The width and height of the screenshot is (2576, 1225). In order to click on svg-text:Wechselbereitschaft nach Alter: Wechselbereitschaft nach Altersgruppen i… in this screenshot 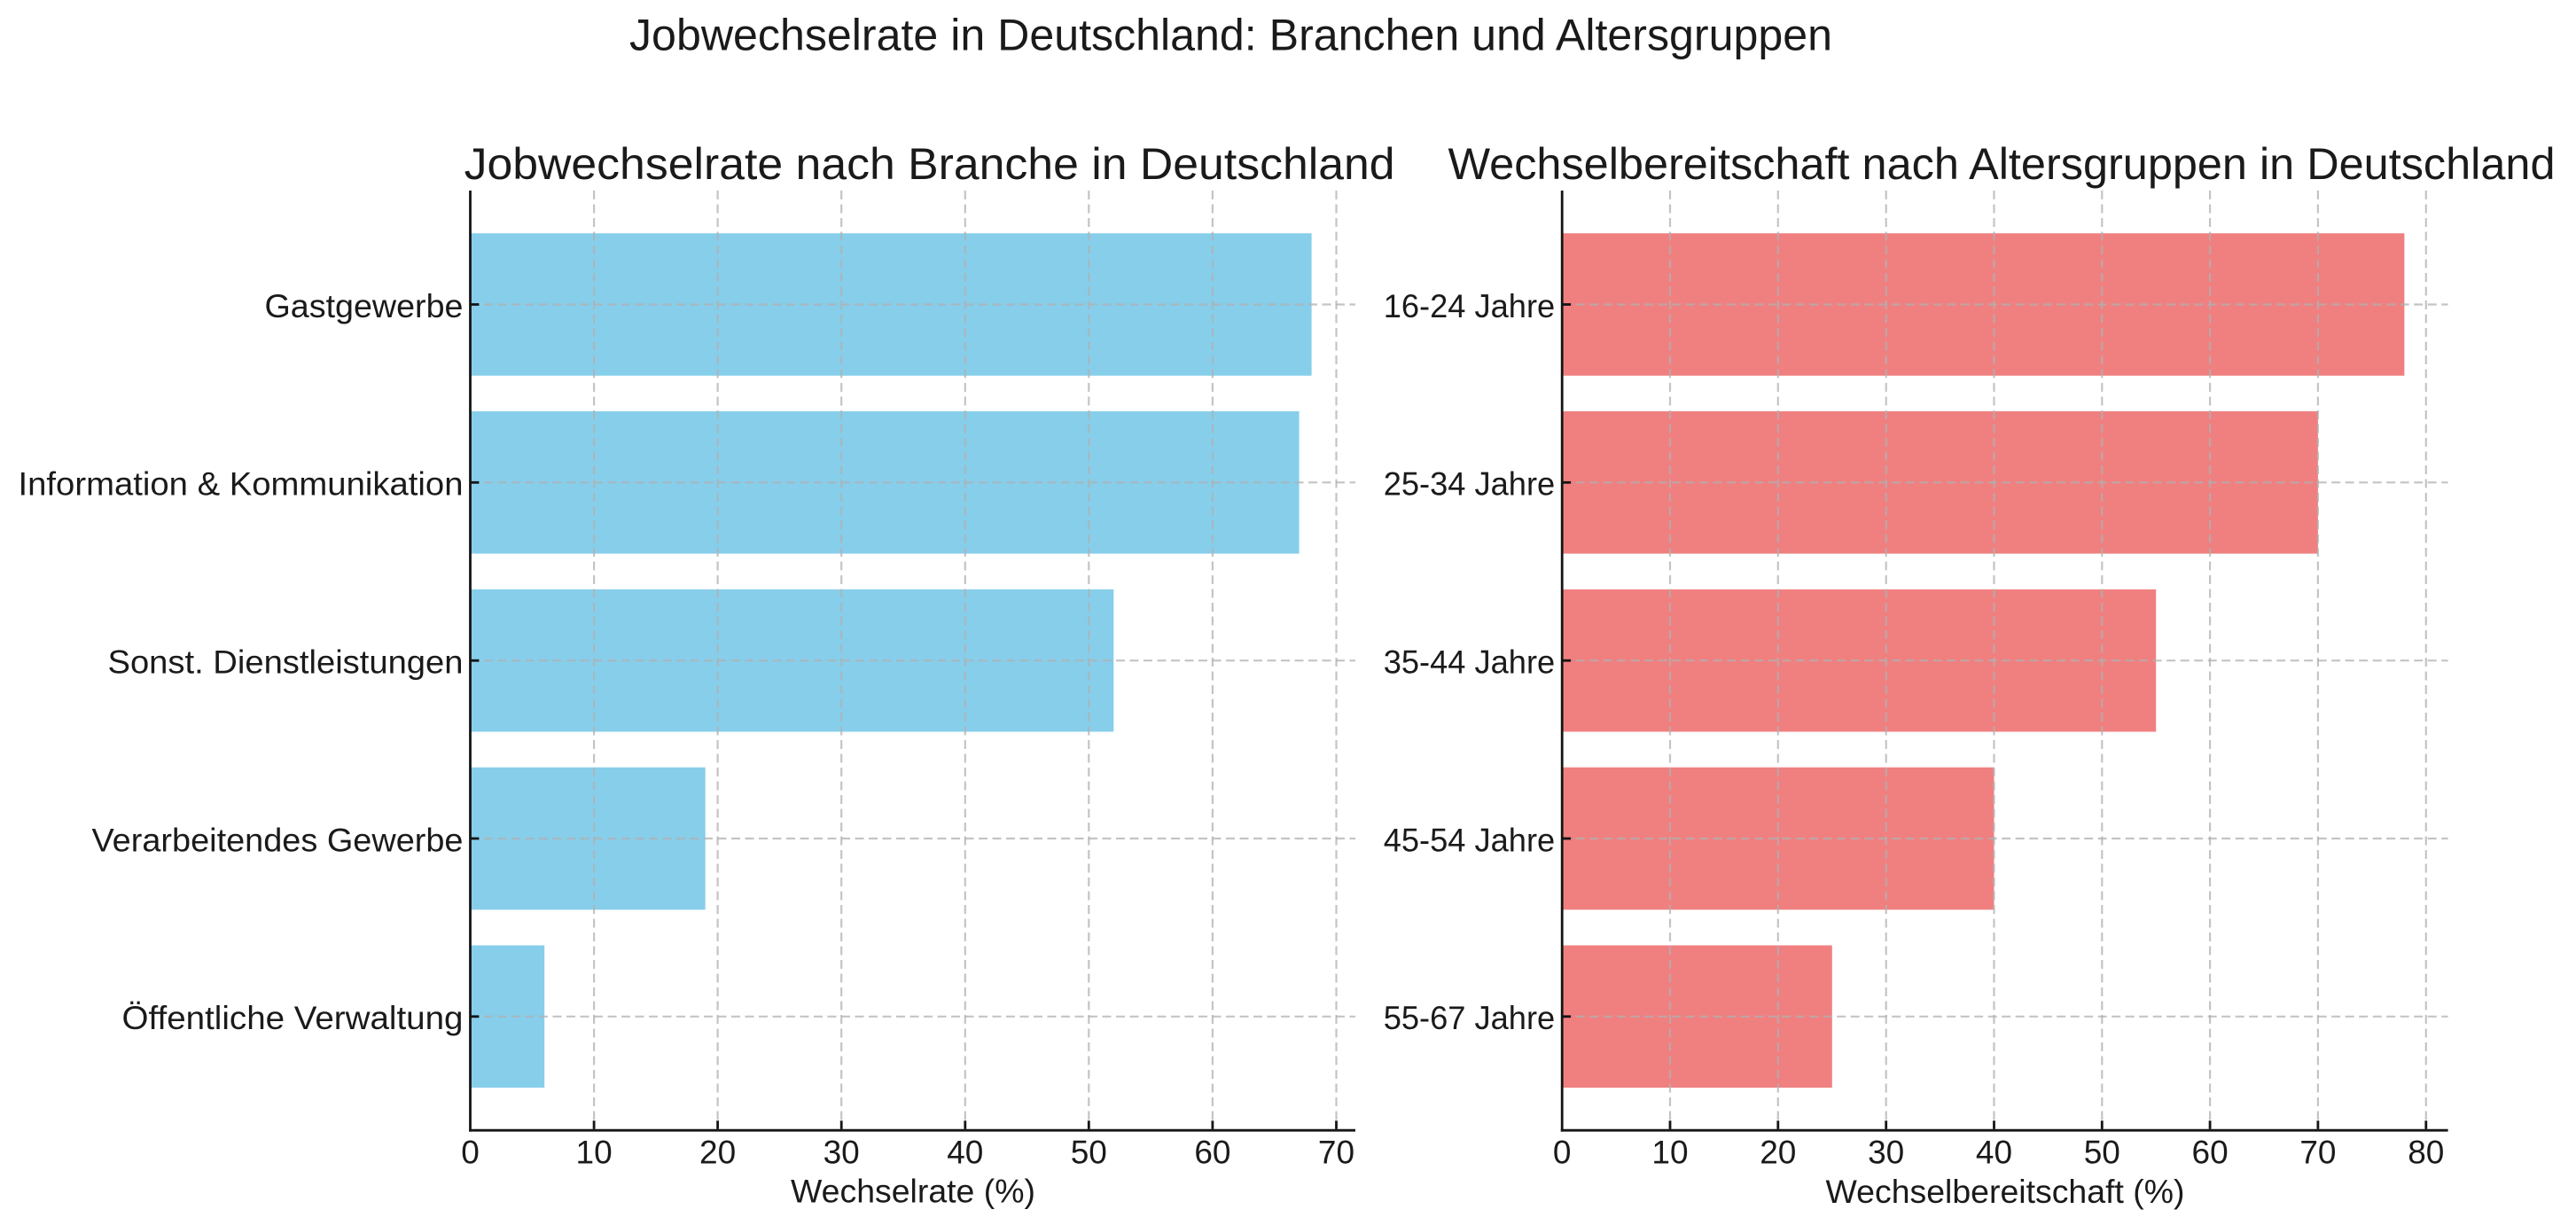, I will do `click(2002, 164)`.